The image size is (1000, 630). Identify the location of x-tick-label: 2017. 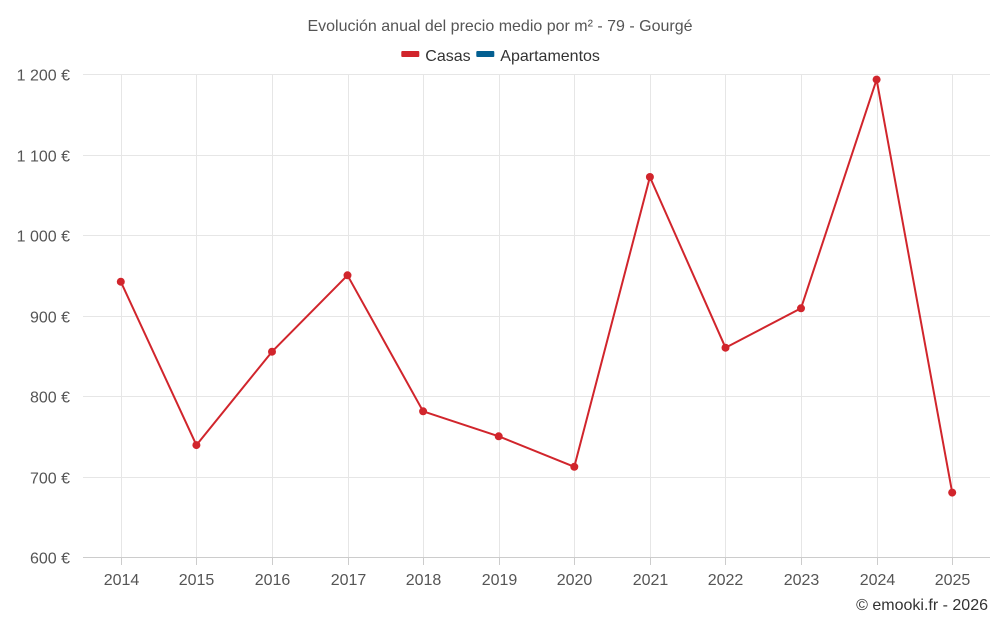
(349, 580).